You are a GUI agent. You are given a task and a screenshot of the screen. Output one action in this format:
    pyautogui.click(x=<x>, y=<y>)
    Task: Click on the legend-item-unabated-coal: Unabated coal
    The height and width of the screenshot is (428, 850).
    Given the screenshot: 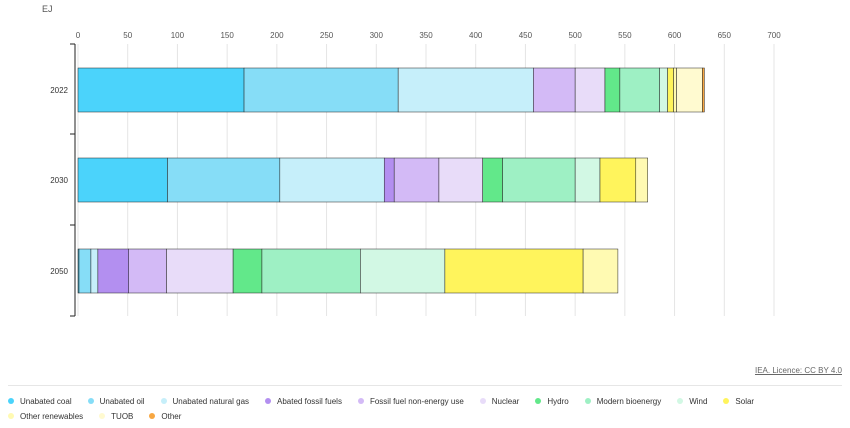 What is the action you would take?
    pyautogui.click(x=40, y=401)
    